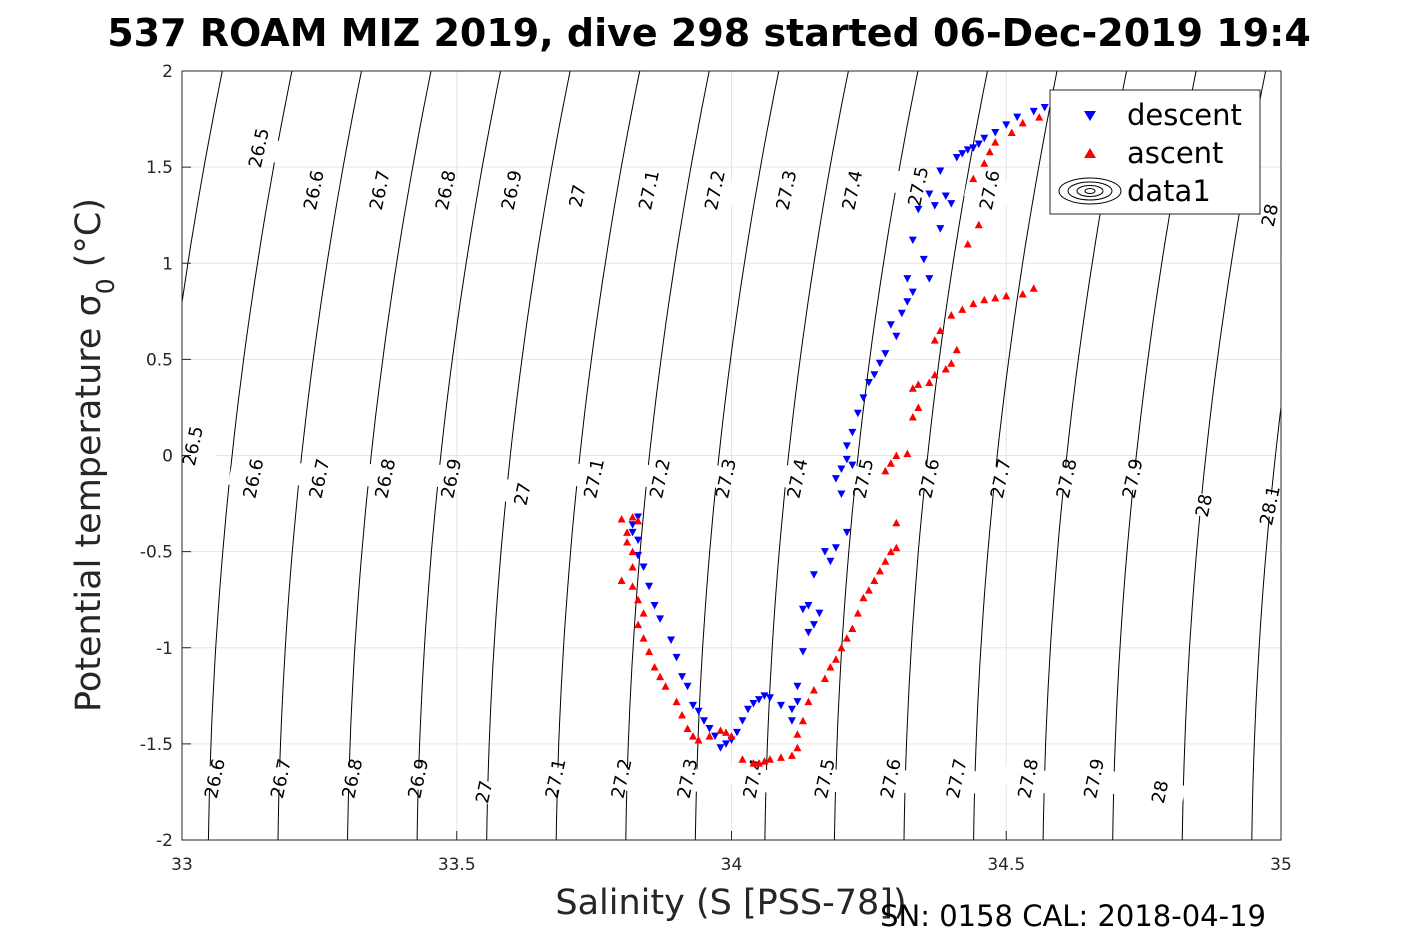 This screenshot has width=1417, height=945. I want to click on legend-data1-label: data1, so click(1169, 191).